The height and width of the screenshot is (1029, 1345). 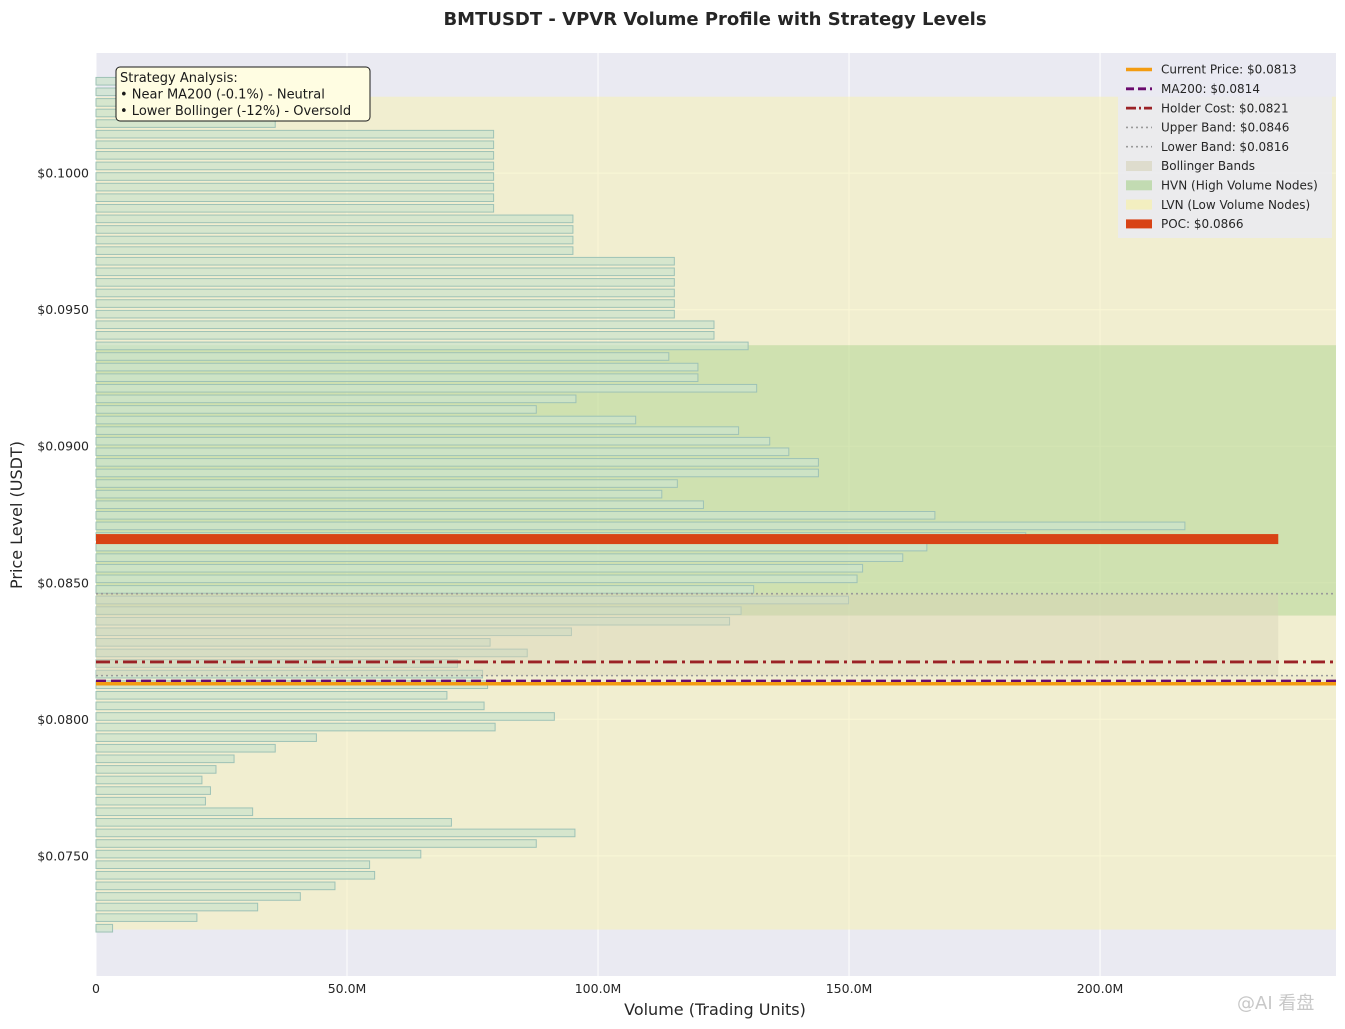 I want to click on y-tick-label: $0.0950, so click(x=63, y=309).